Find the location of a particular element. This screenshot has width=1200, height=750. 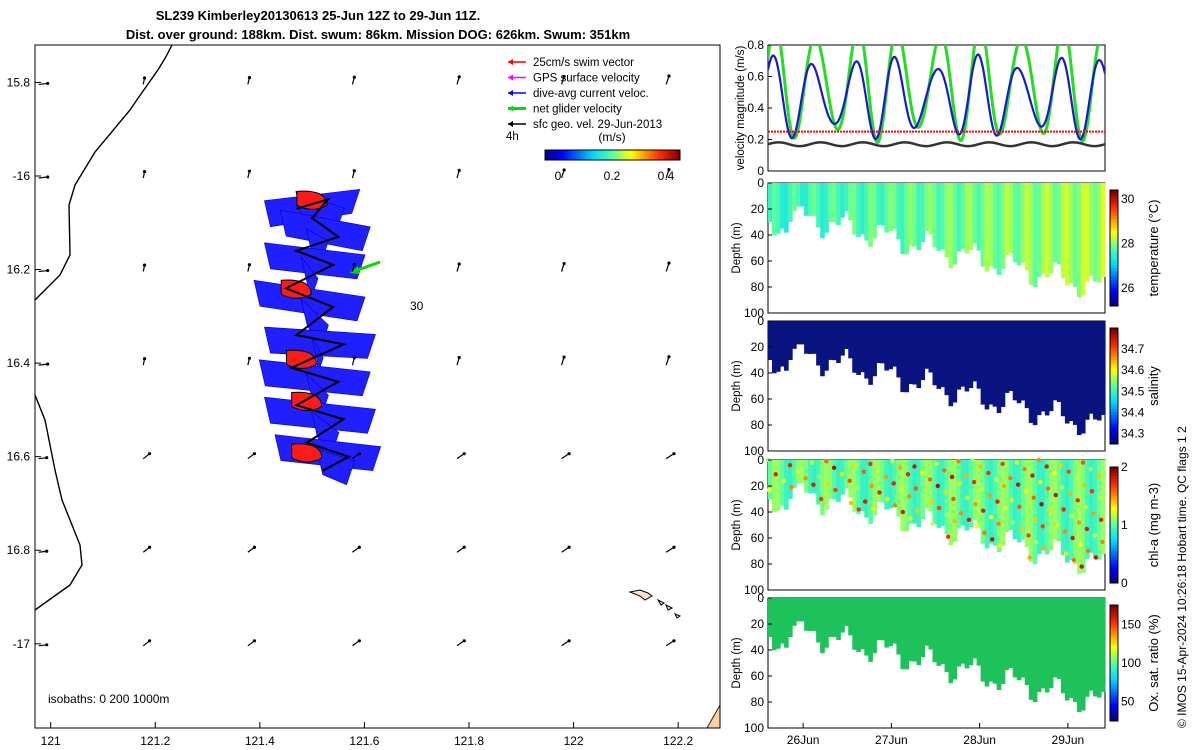

velocity-series-blue is located at coordinates (936, 97).